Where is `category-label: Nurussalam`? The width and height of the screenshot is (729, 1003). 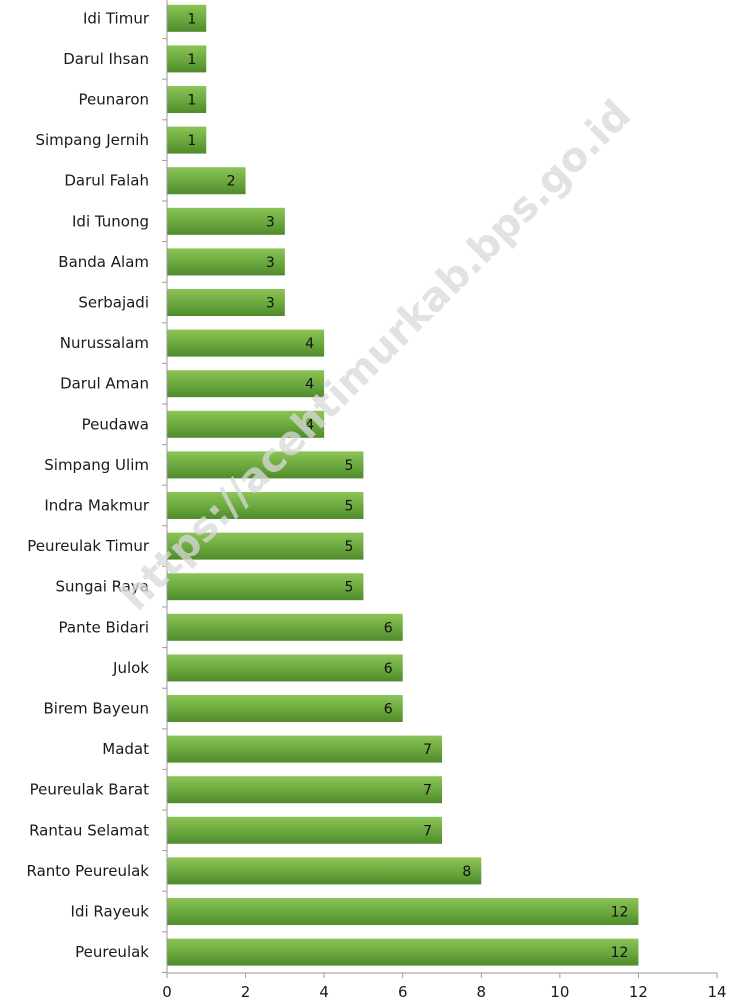 category-label: Nurussalam is located at coordinates (104, 343).